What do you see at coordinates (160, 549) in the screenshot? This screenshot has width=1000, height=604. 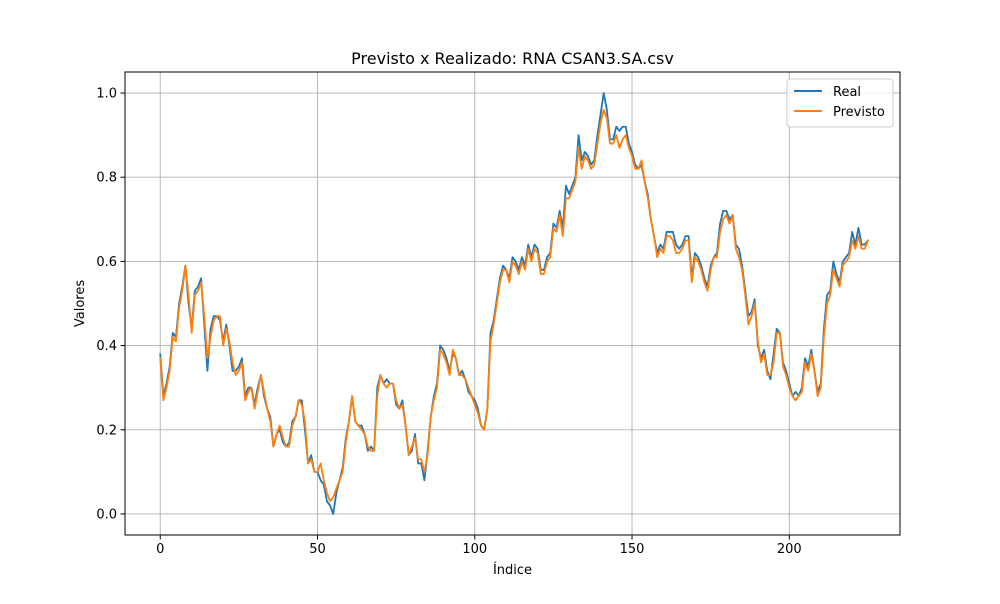 I see `x-tick-label: 0` at bounding box center [160, 549].